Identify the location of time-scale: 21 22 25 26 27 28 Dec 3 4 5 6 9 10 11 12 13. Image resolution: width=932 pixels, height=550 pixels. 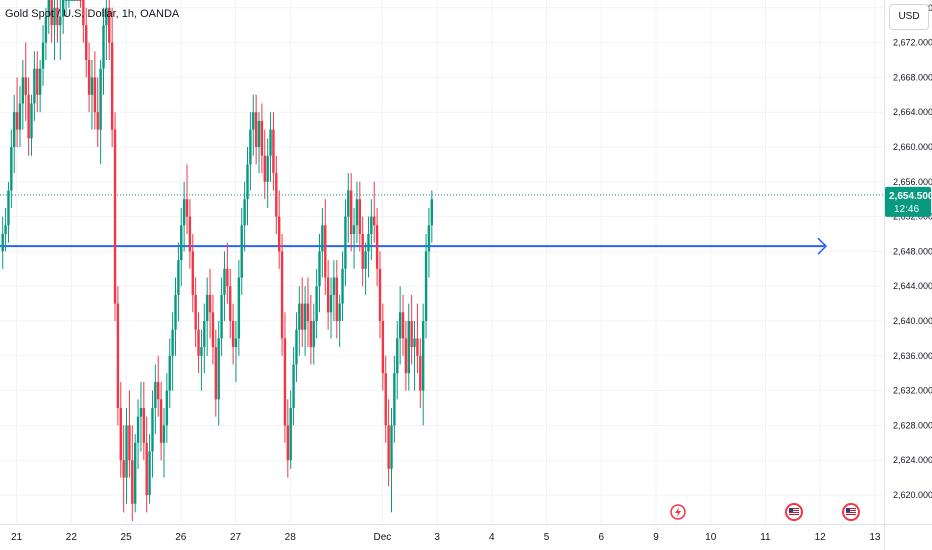
(446, 537).